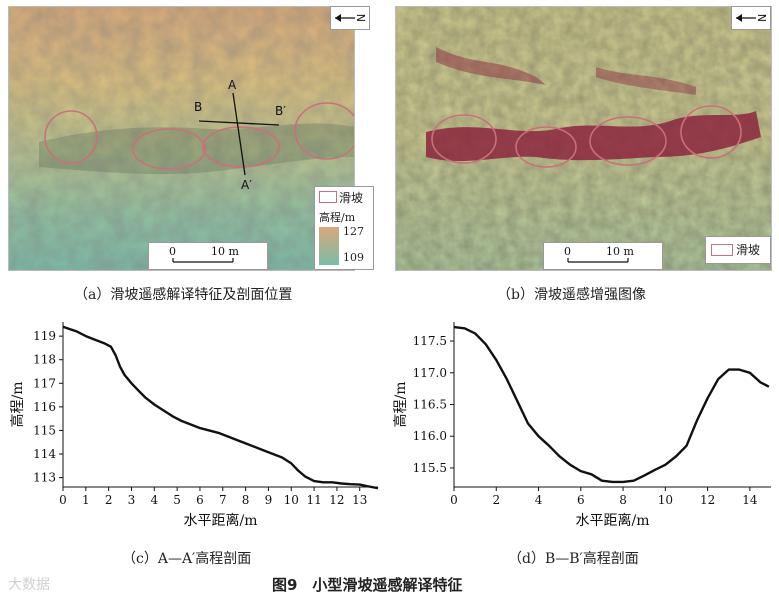 The height and width of the screenshot is (598, 779). Describe the element at coordinates (44, 454) in the screenshot. I see `y-tick-label: 114` at that location.